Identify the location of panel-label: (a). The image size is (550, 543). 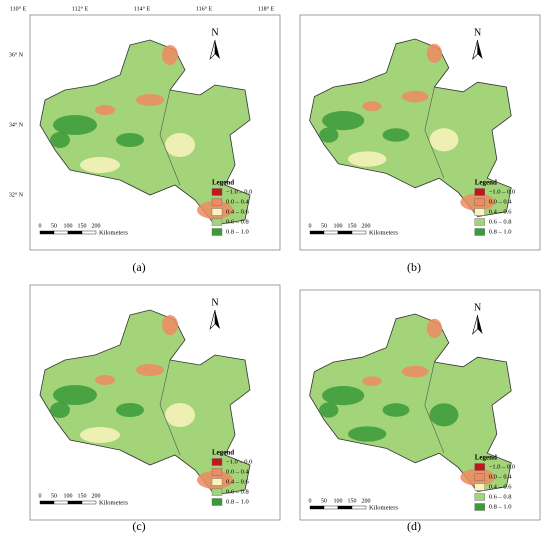
(138, 267).